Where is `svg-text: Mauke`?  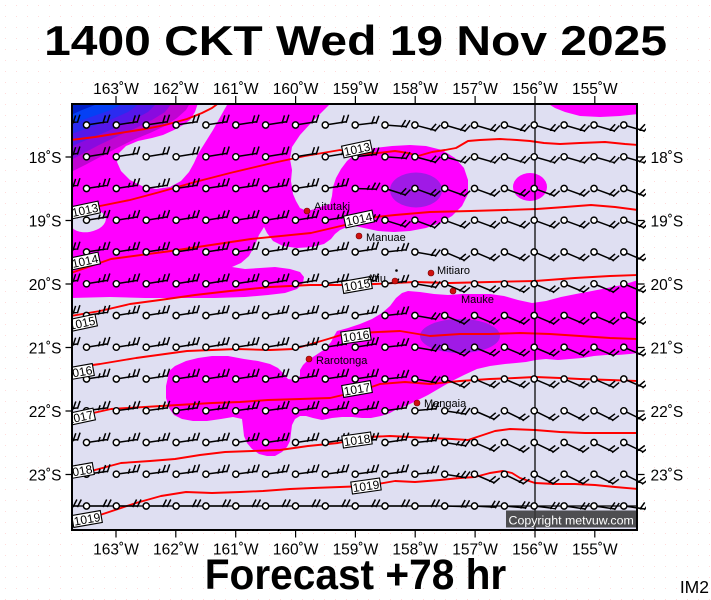
svg-text: Mauke is located at coordinates (477, 300).